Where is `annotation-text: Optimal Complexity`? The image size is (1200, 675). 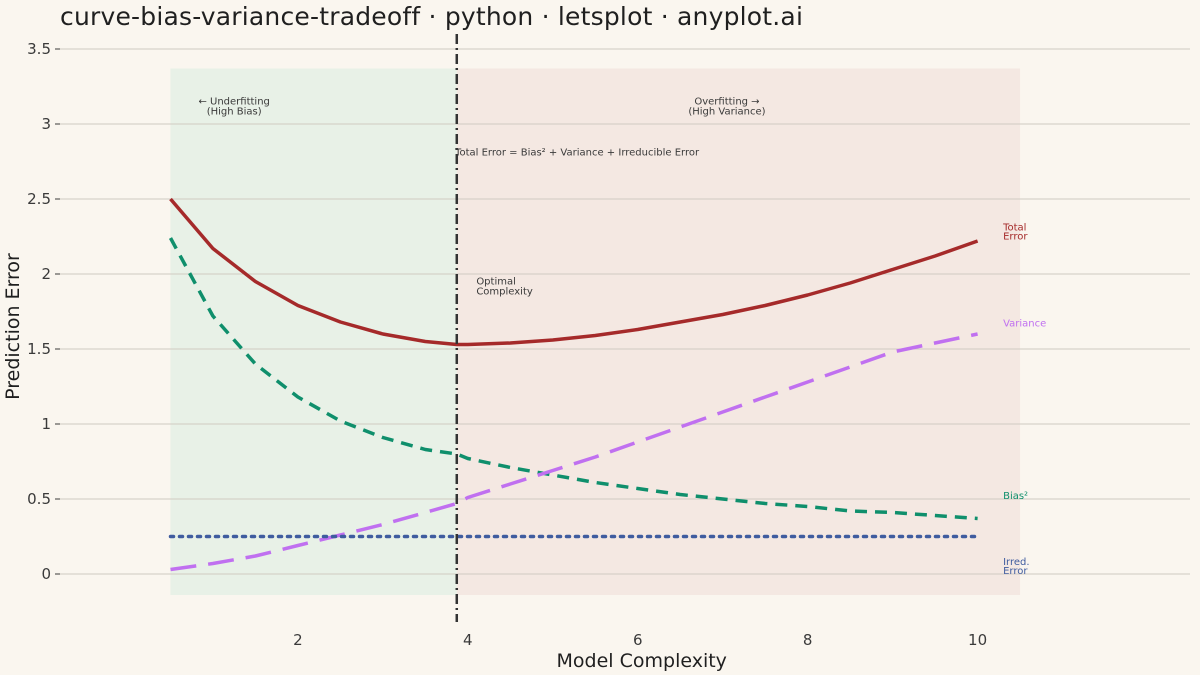 annotation-text: Optimal Complexity is located at coordinates (504, 287).